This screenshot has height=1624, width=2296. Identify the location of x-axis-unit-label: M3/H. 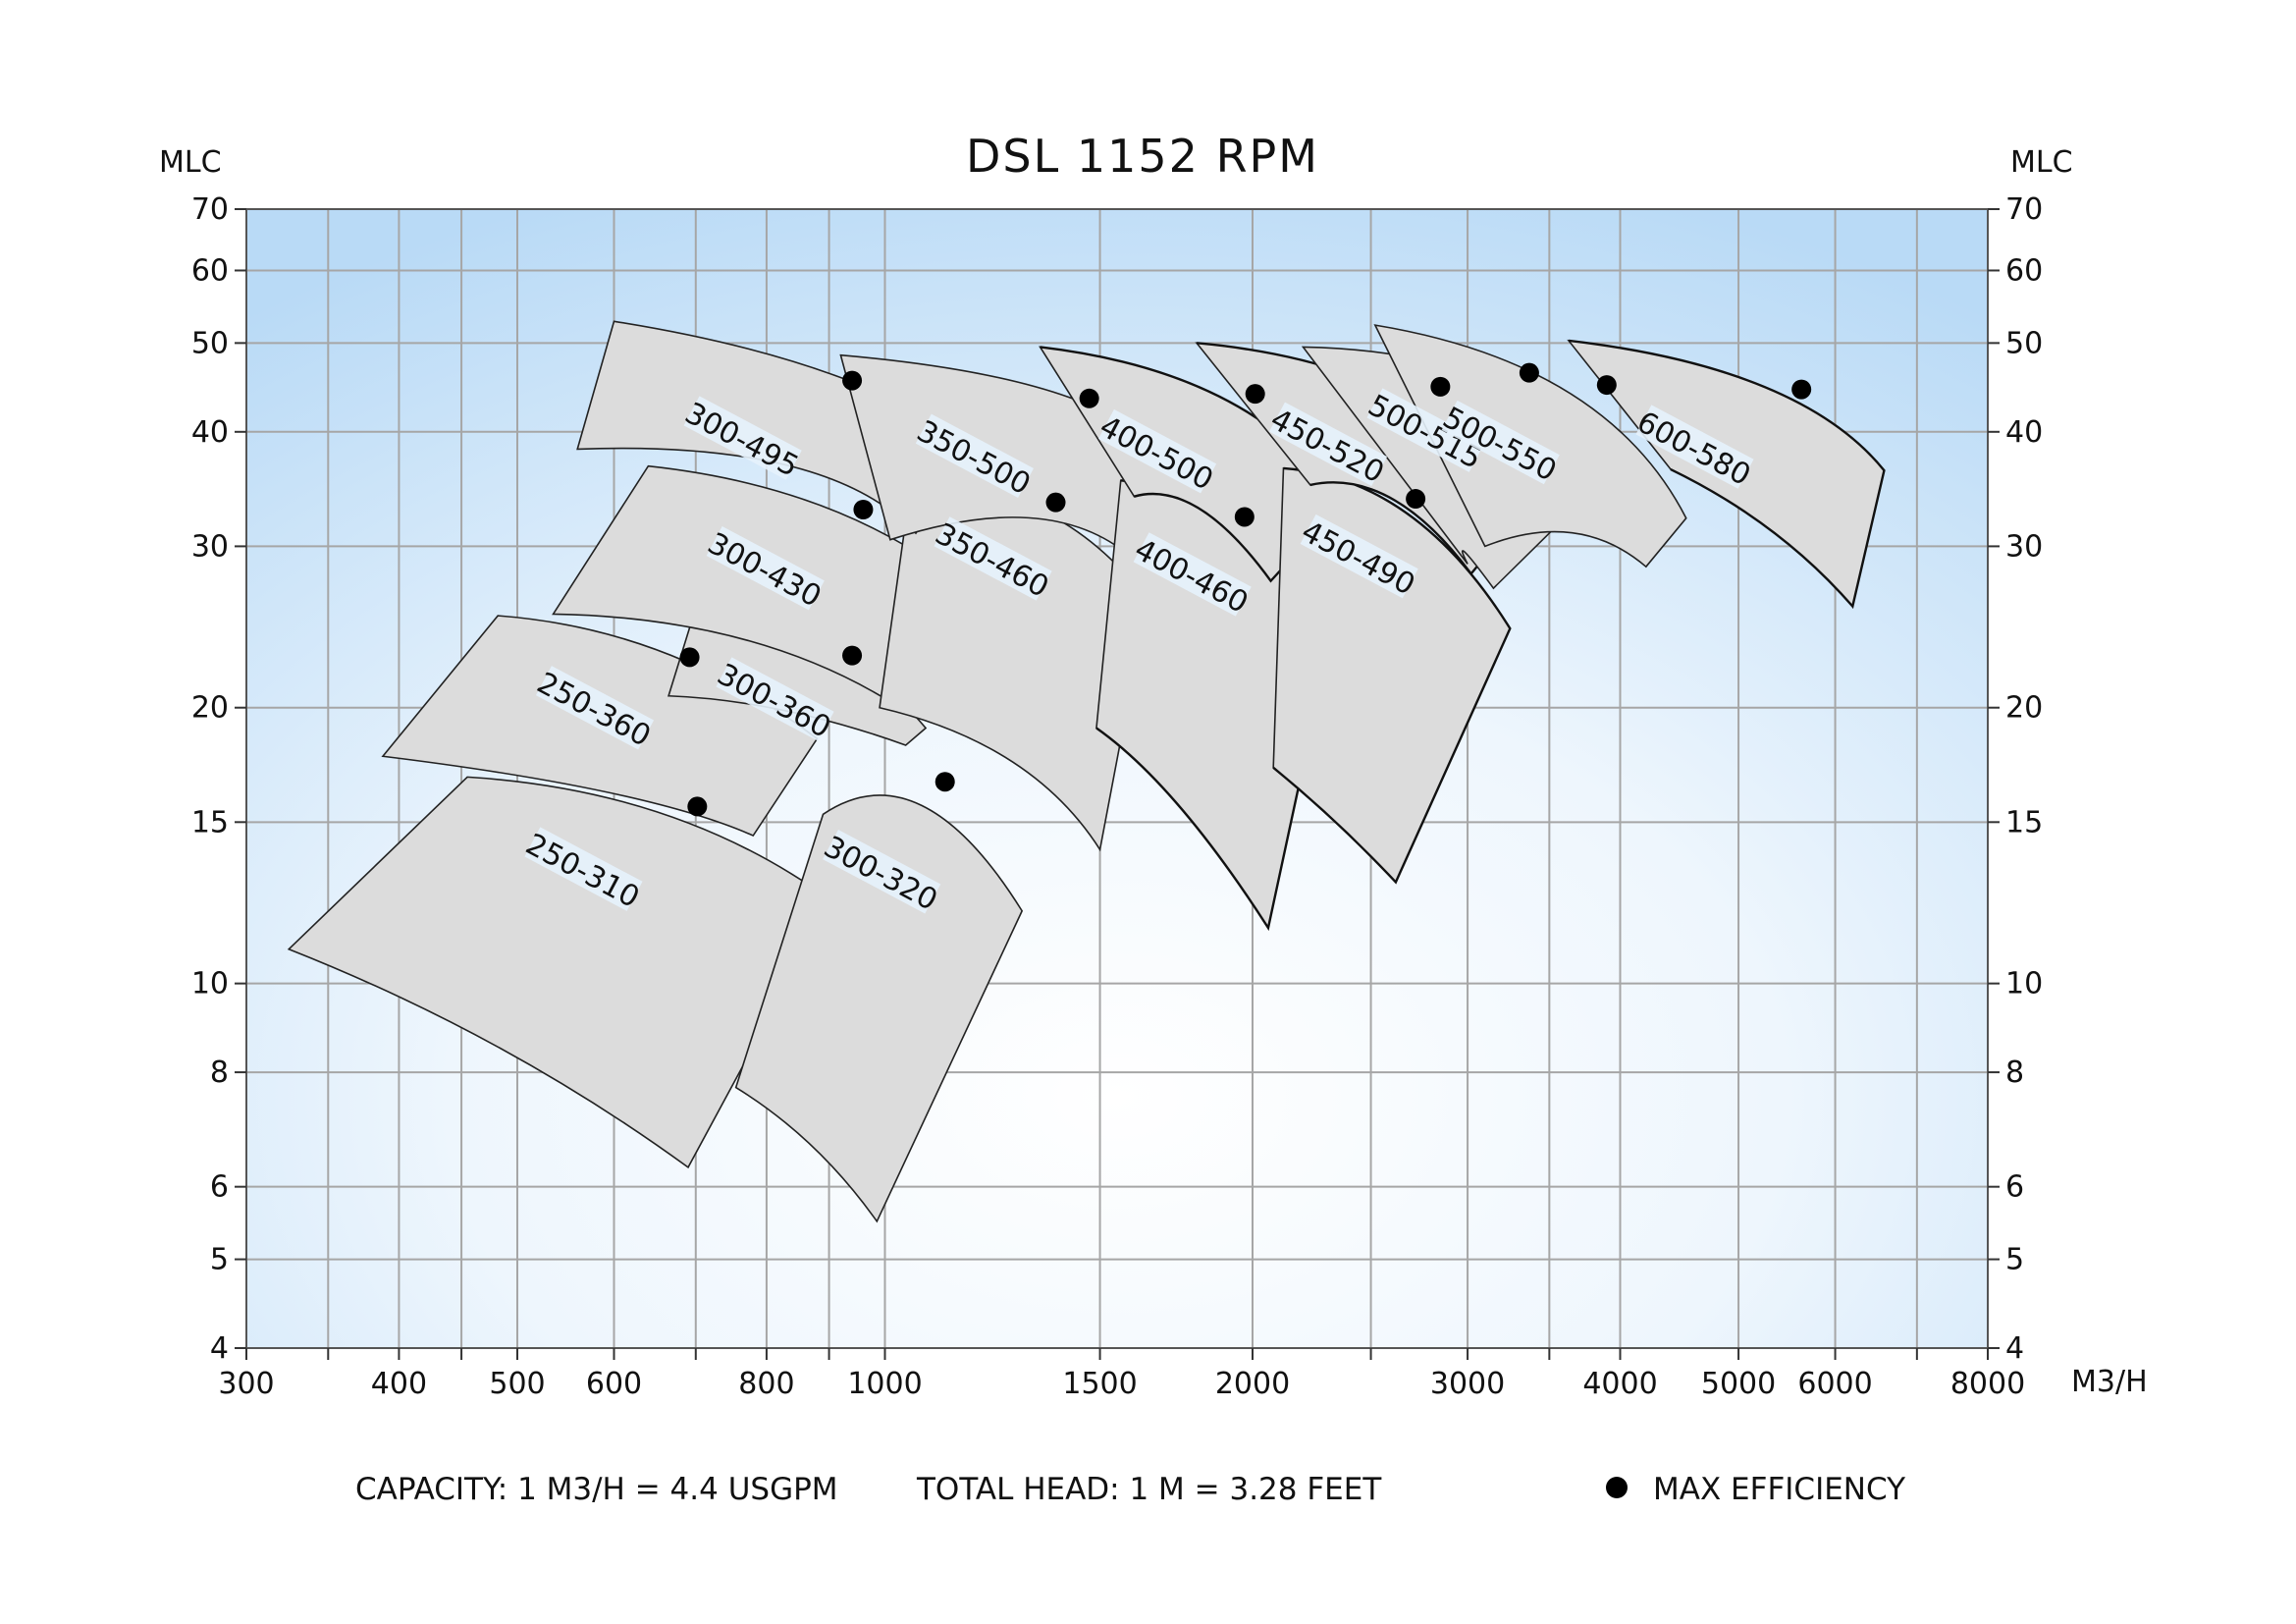
(2109, 1382).